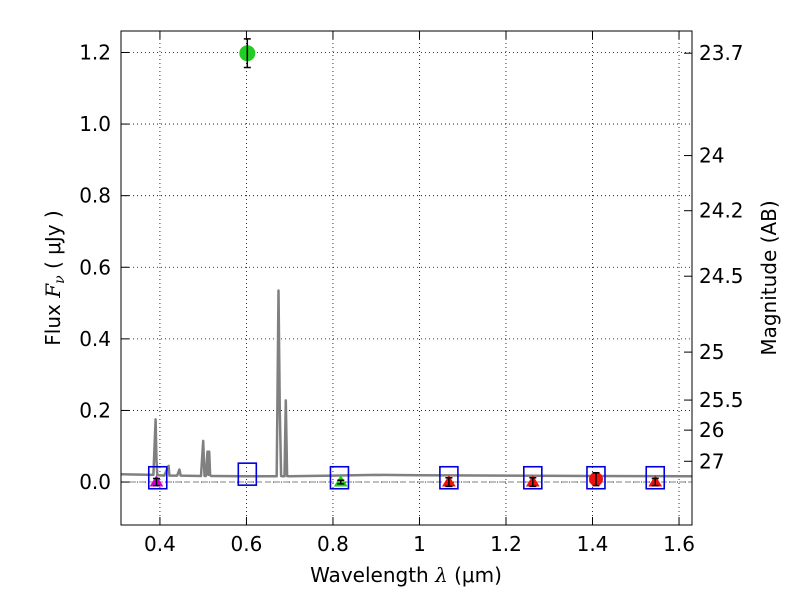 This screenshot has height=600, width=800. What do you see at coordinates (60, 279) in the screenshot?
I see `y-title-subscript: ν` at bounding box center [60, 279].